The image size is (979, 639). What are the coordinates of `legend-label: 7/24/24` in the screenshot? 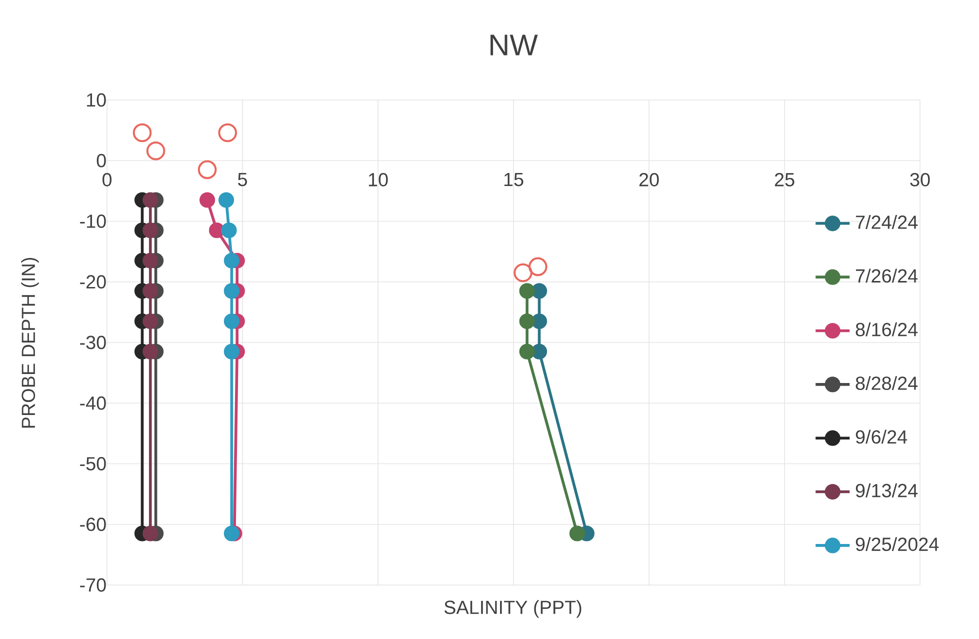 It's located at (887, 222).